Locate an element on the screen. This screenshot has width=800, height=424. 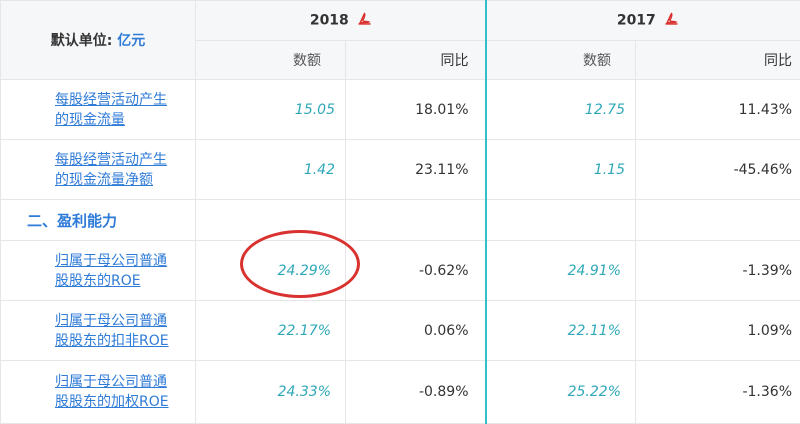
value-2018: 24.33% is located at coordinates (271, 392).